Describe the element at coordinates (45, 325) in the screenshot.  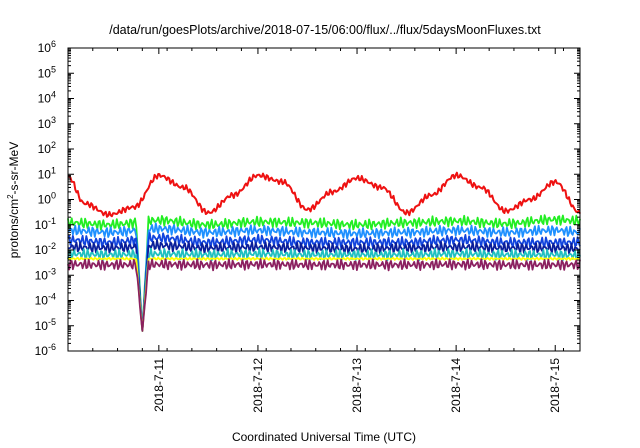
I see `y-tick-label: 10⁻⁵` at that location.